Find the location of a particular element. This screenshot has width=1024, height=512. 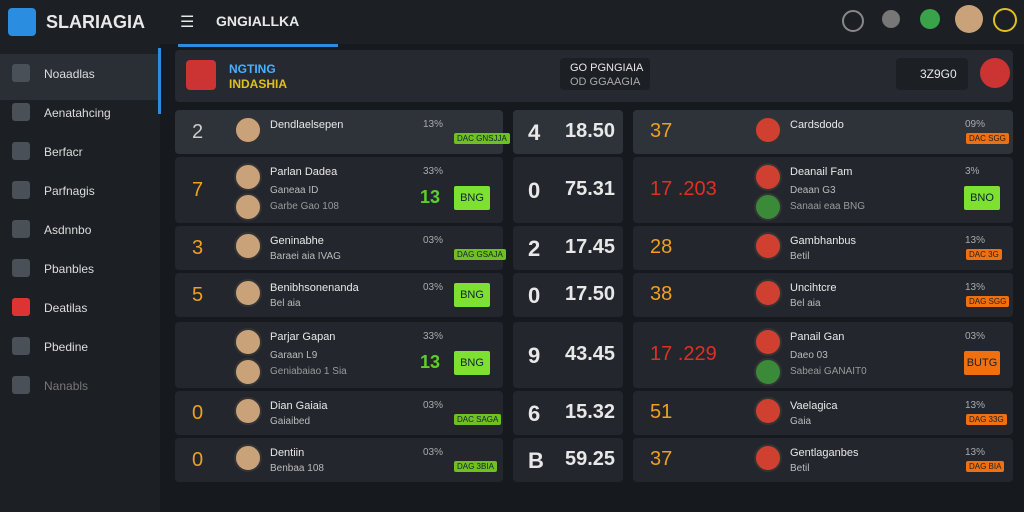

rank: 7 is located at coordinates (198, 190).